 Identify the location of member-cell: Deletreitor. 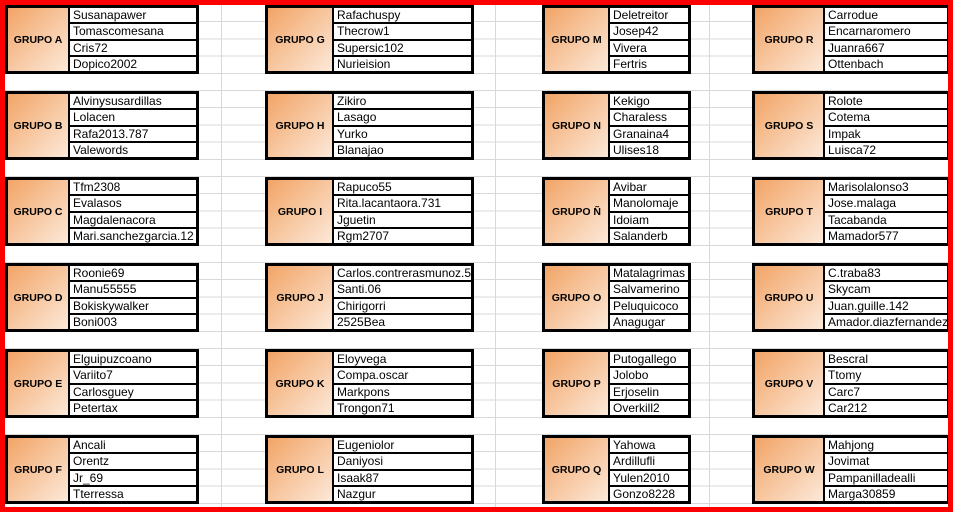
(649, 16).